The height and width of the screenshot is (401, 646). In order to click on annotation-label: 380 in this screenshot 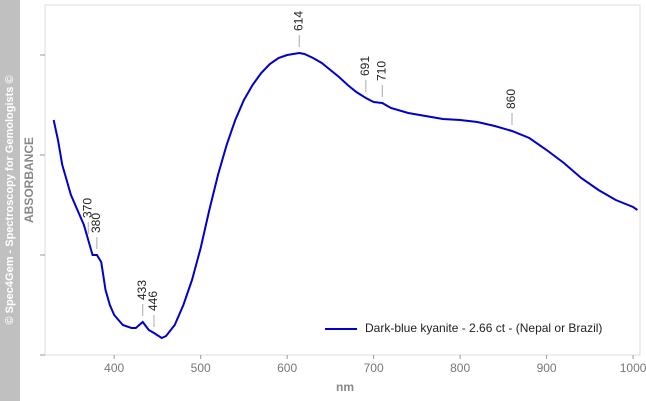, I will do `click(96, 223)`.